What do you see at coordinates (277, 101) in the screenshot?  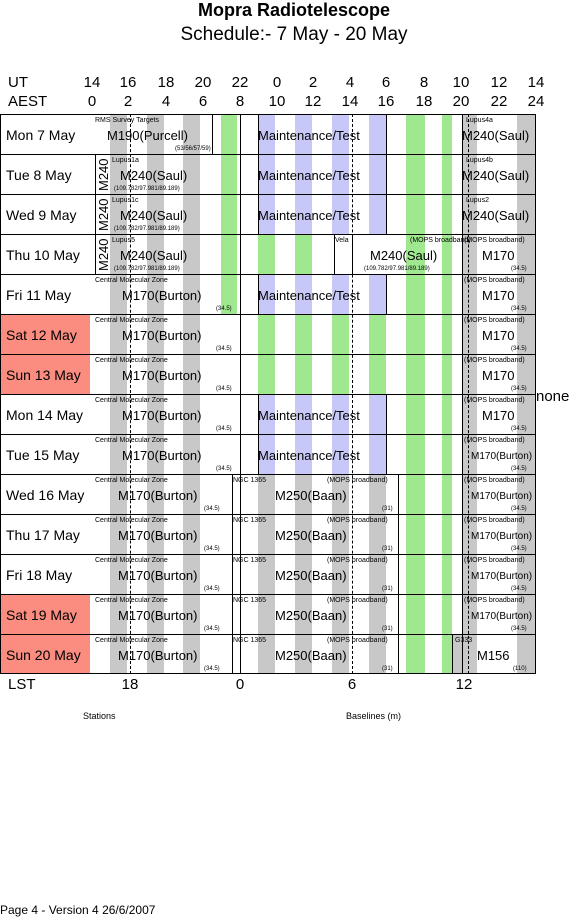 I see `aest-tick: 10` at bounding box center [277, 101].